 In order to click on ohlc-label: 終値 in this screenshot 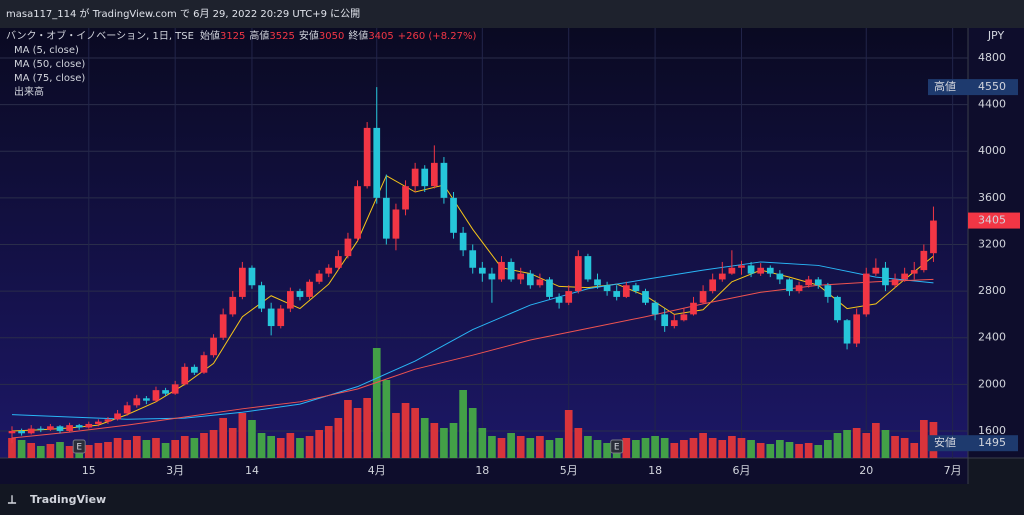, I will do `click(358, 35)`.